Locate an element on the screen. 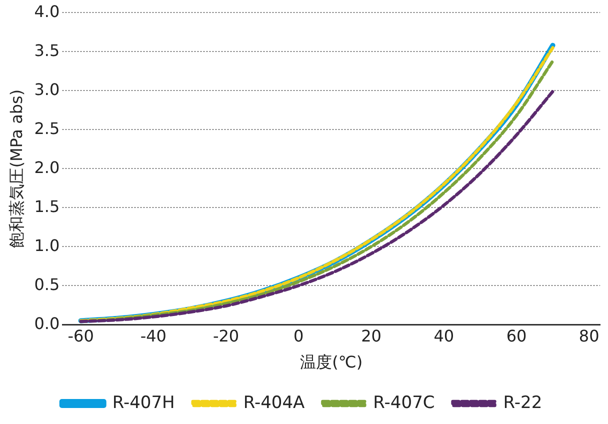 This screenshot has height=424, width=608. x-tick-label: 60 is located at coordinates (516, 336).